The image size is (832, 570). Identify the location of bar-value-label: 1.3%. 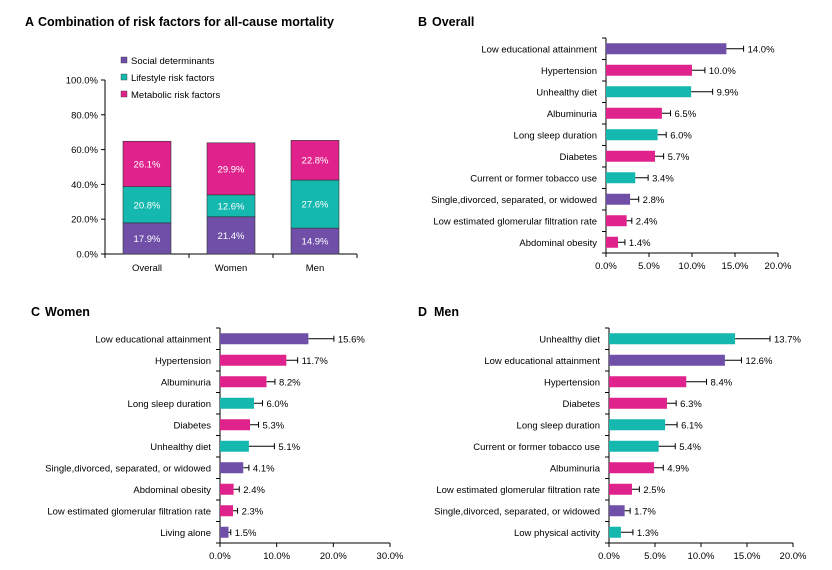
(648, 533).